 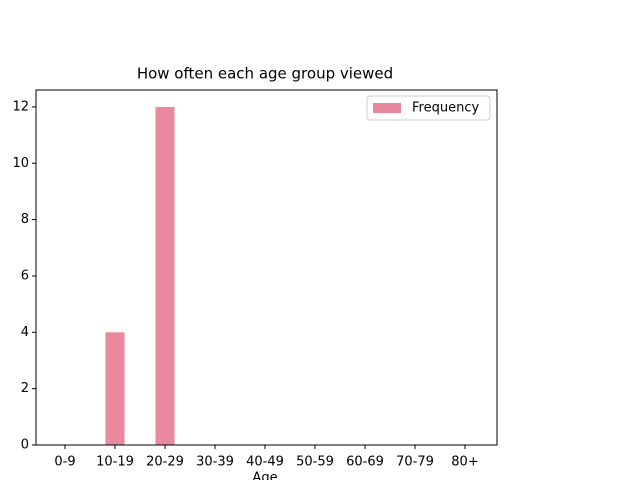 I want to click on y-tick-label: 4, so click(x=25, y=332).